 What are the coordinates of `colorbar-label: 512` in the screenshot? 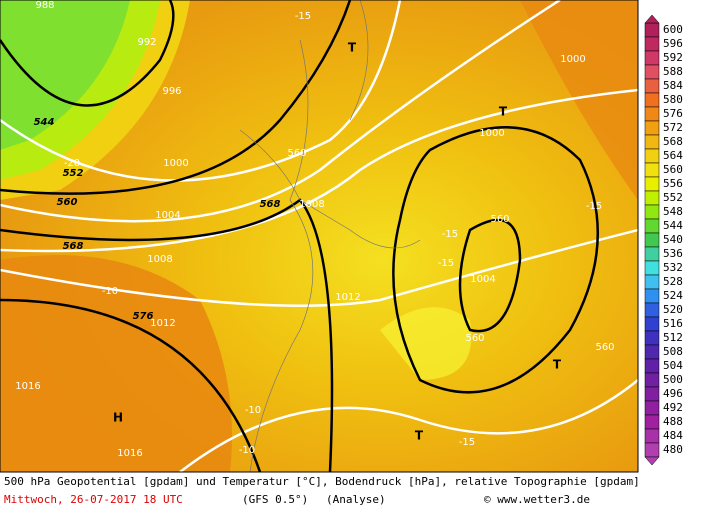 It's located at (673, 337).